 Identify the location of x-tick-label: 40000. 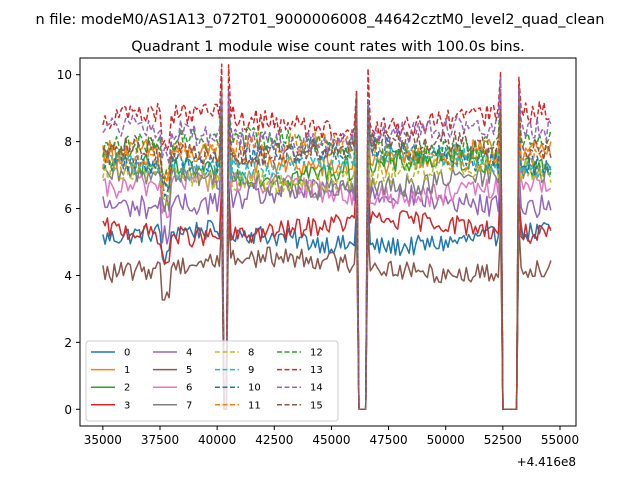
(217, 440).